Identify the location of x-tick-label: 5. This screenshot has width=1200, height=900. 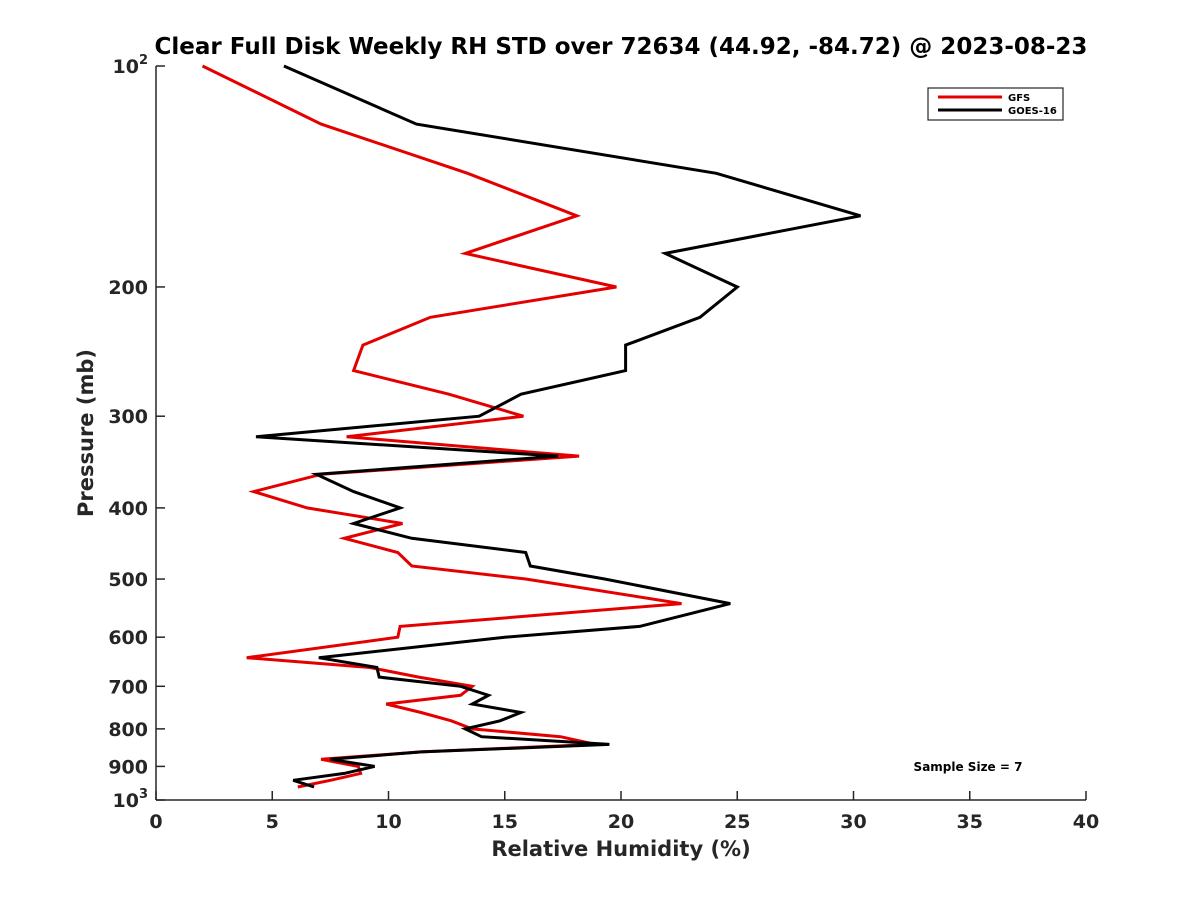
(272, 822).